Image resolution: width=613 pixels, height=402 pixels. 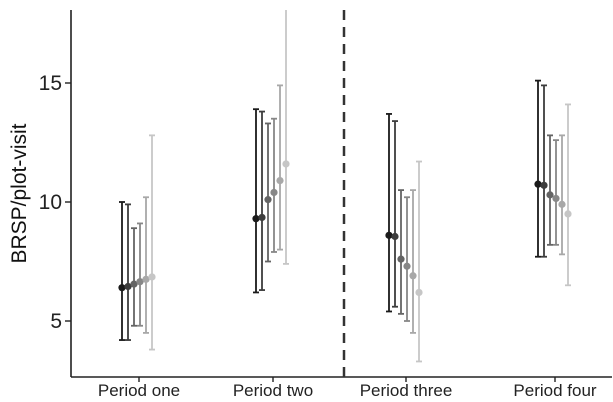 I want to click on x-tick-label: Period two, so click(x=273, y=390).